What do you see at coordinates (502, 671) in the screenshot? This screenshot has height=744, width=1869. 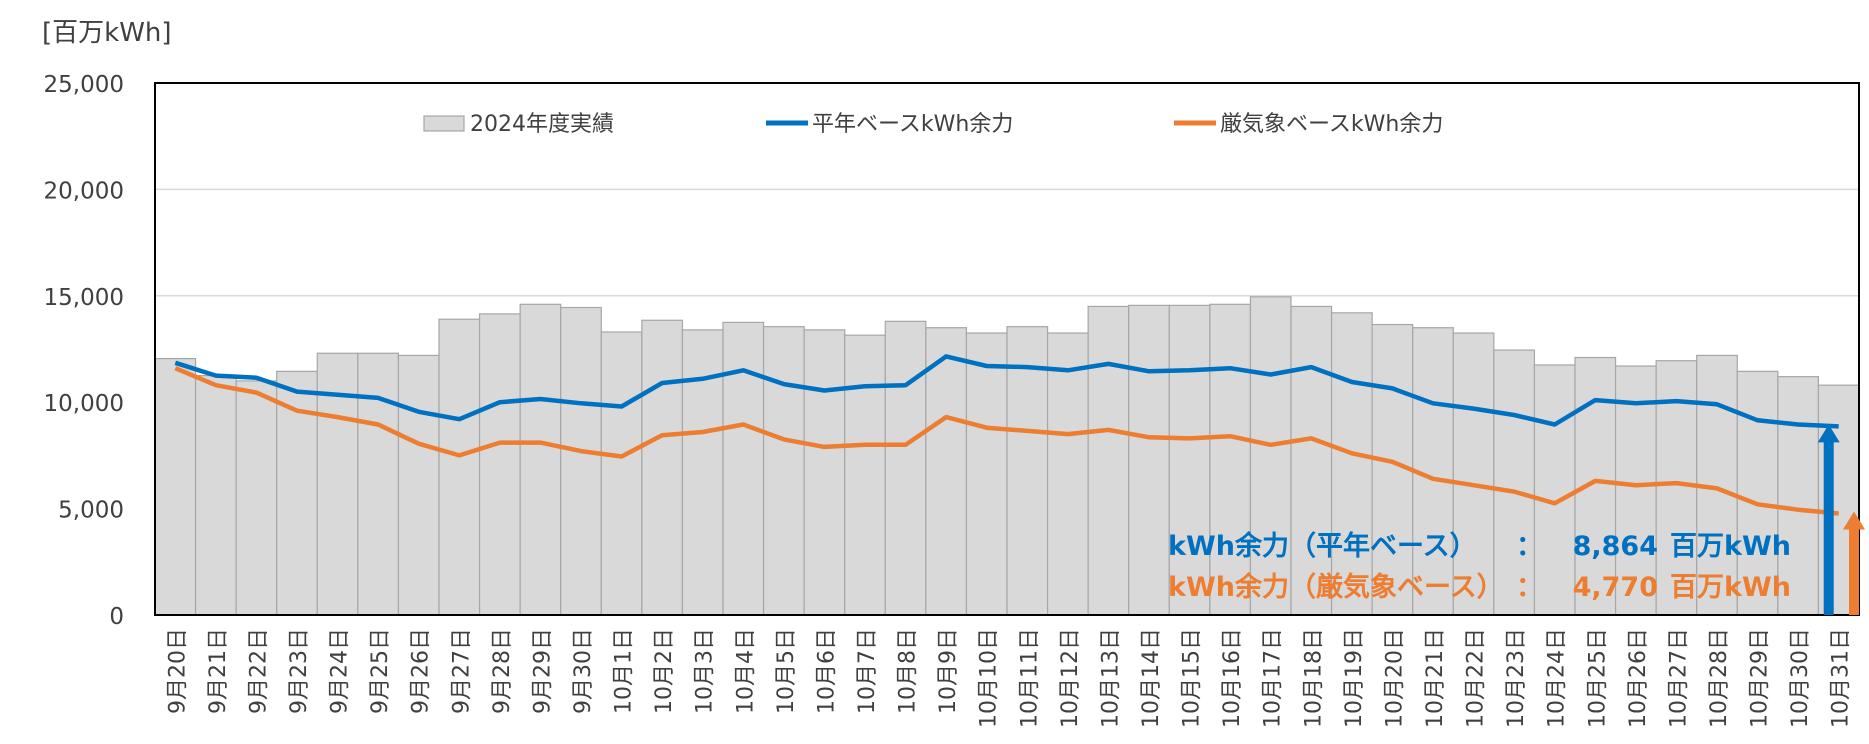 I see `x-tick-label: 9月28日` at bounding box center [502, 671].